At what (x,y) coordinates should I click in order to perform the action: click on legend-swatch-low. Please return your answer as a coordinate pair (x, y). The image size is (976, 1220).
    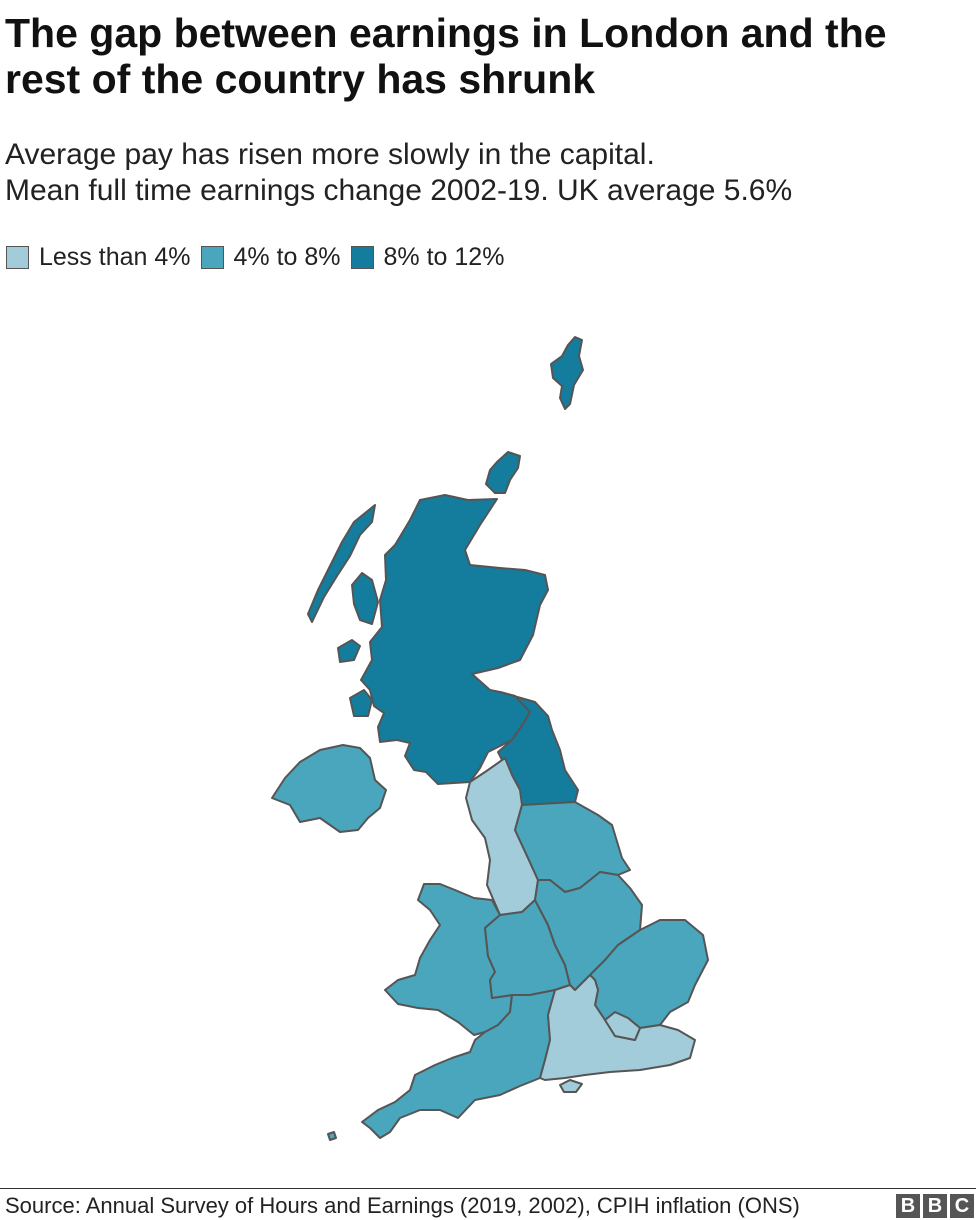
    Looking at the image, I should click on (17, 257).